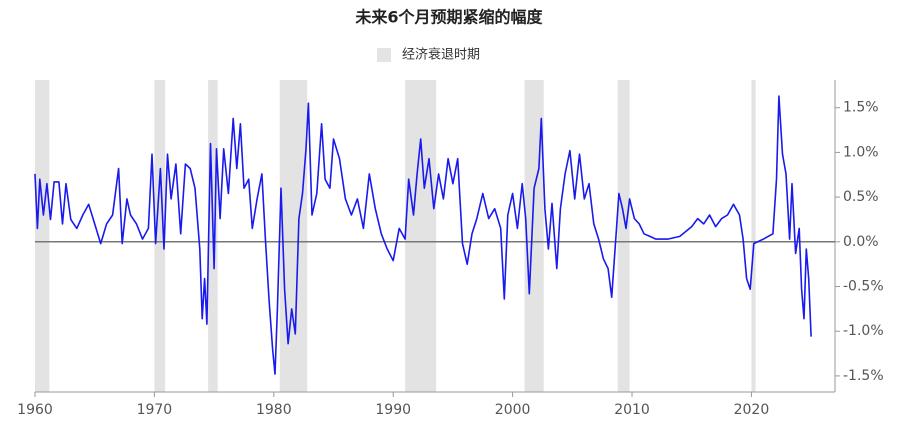 The width and height of the screenshot is (899, 426). Describe the element at coordinates (863, 287) in the screenshot. I see `y-tick-label: -0.5%` at that location.